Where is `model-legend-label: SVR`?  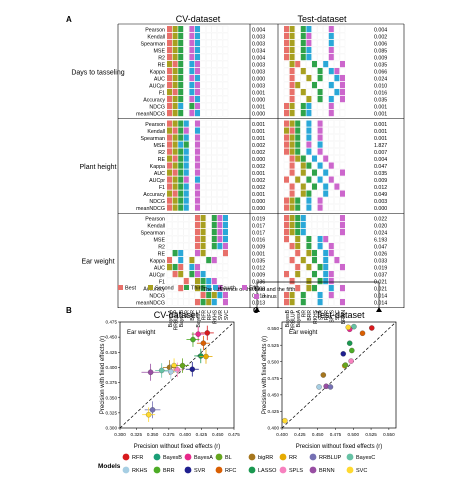 model-legend-label: SVR is located at coordinates (199, 471).